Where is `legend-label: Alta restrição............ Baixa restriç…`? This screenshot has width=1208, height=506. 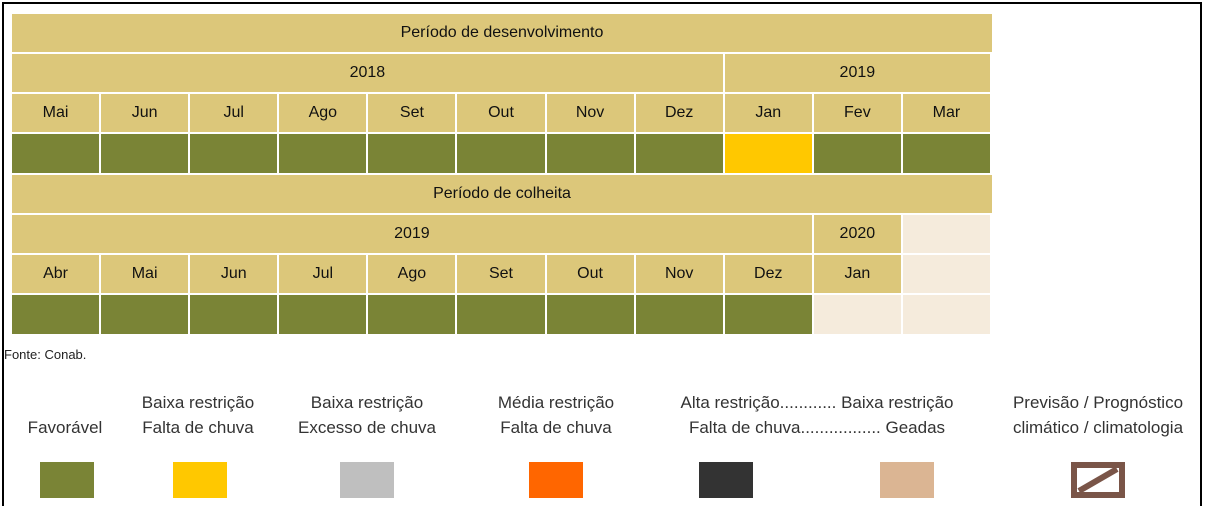
legend-label: Alta restrição............ Baixa restriç… is located at coordinates (817, 402).